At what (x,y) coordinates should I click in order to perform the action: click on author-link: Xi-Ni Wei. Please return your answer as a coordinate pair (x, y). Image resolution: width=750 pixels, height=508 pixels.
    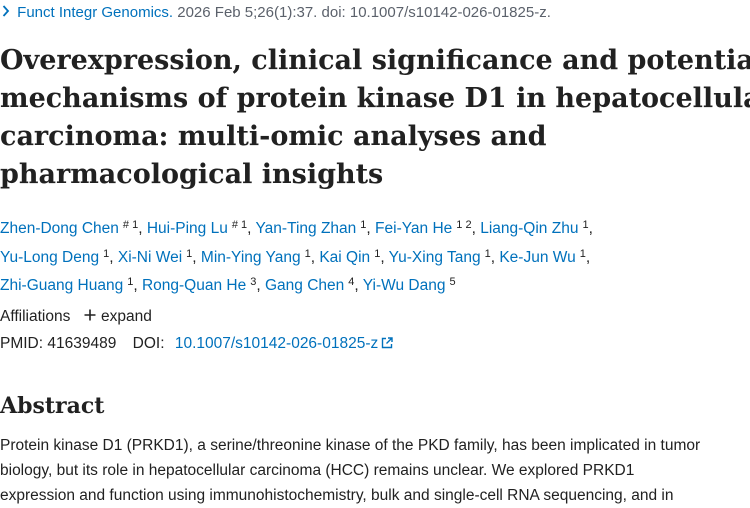
    Looking at the image, I should click on (150, 257).